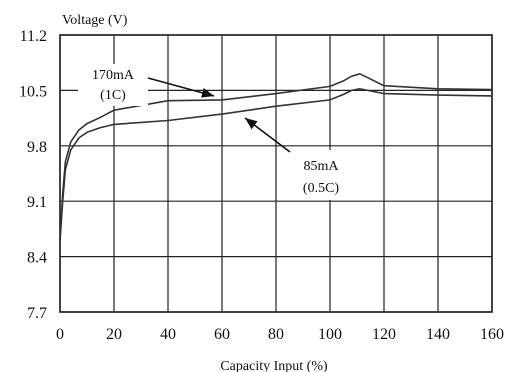 This screenshot has width=509, height=372. I want to click on y-tick-label-3: 9.1, so click(37, 202).